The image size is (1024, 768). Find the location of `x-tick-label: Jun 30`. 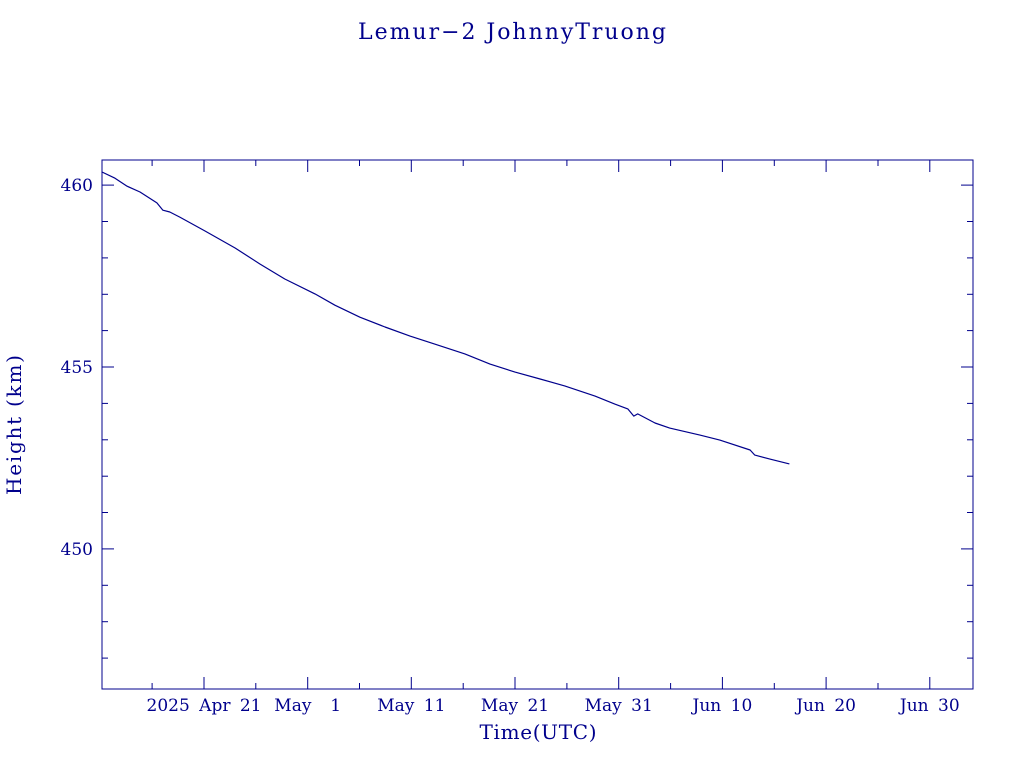

x-tick-label: Jun 30 is located at coordinates (929, 706).